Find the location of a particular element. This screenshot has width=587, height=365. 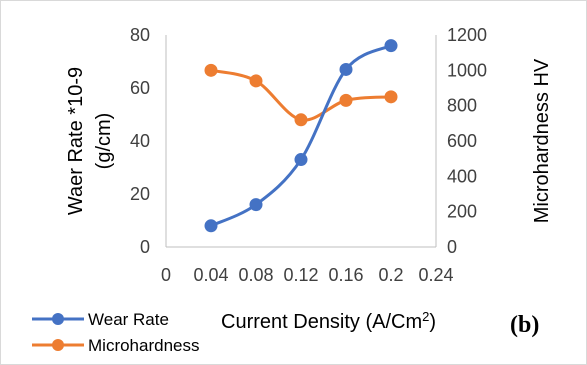

panel-label: (b) is located at coordinates (524, 325).